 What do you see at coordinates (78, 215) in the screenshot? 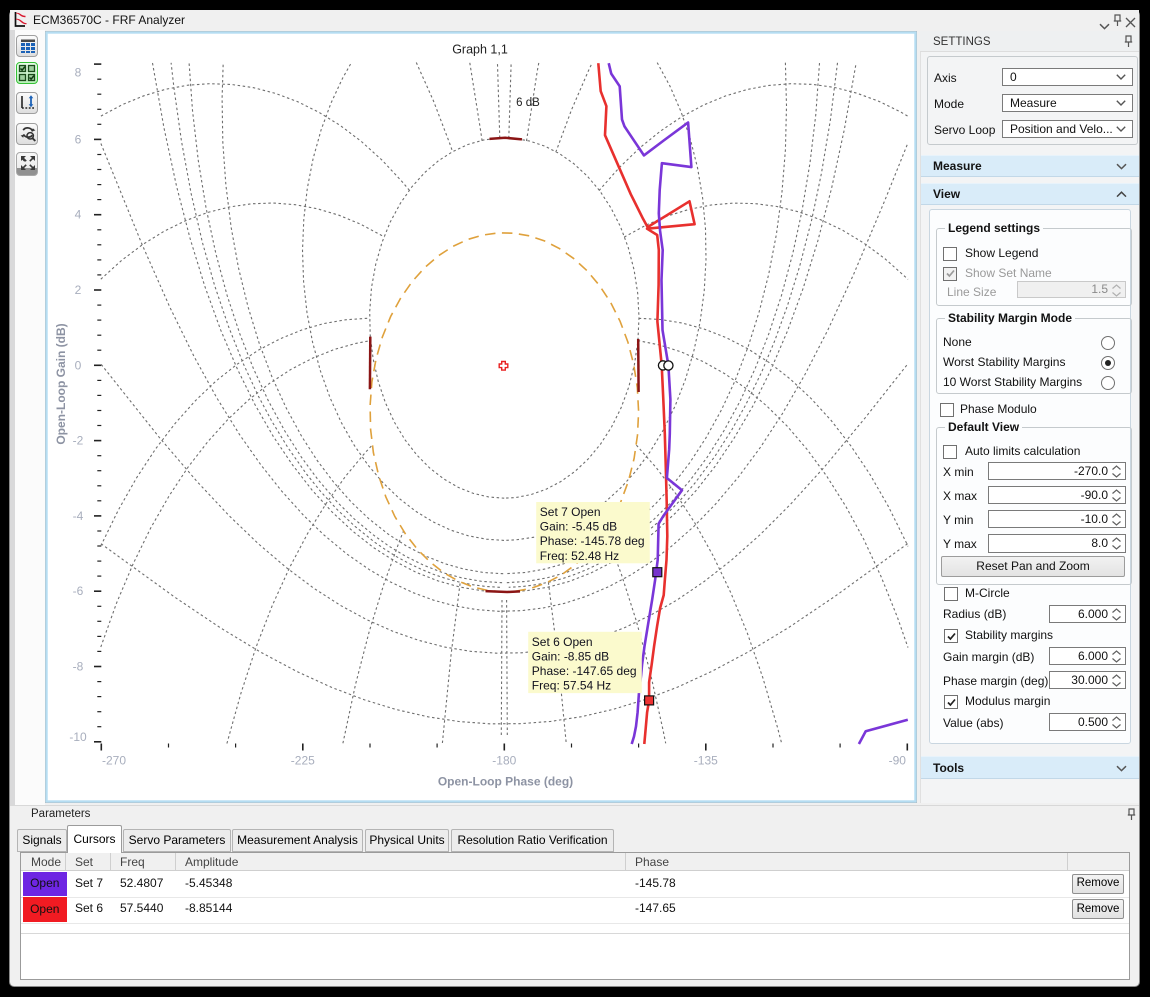
I see `svg-text: 4` at bounding box center [78, 215].